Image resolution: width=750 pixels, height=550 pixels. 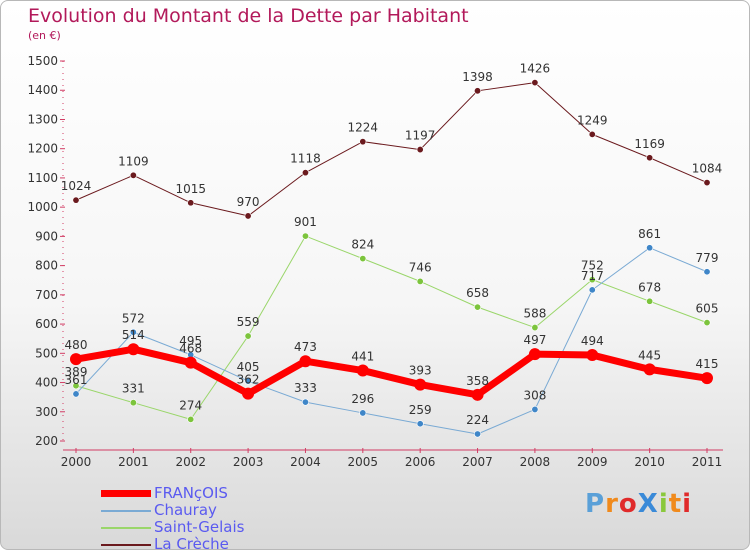 What do you see at coordinates (133, 318) in the screenshot?
I see `data-label: 572` at bounding box center [133, 318].